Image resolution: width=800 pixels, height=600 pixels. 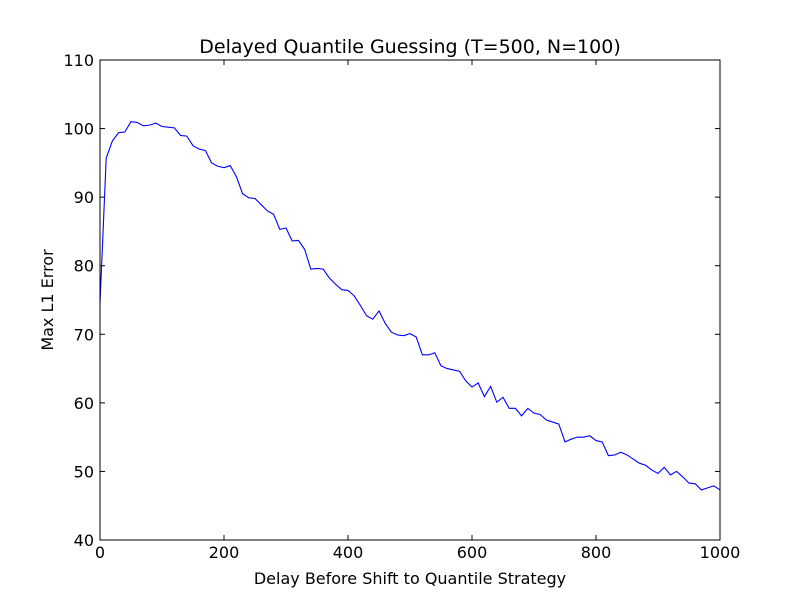 What do you see at coordinates (84, 403) in the screenshot?
I see `y-tick-label: 60` at bounding box center [84, 403].